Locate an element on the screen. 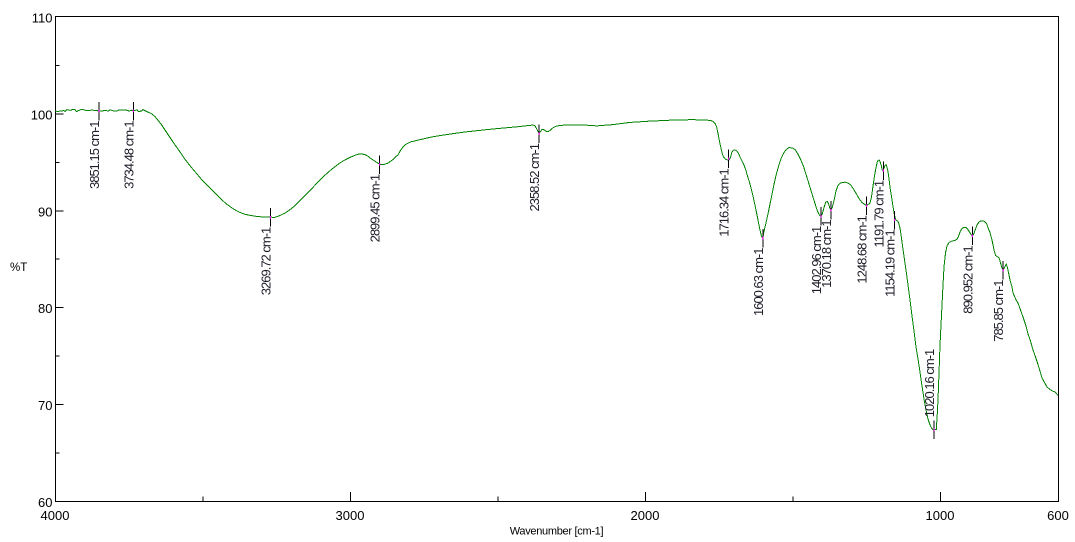 The width and height of the screenshot is (1075, 542). svg-text: 70 is located at coordinates (45, 405).